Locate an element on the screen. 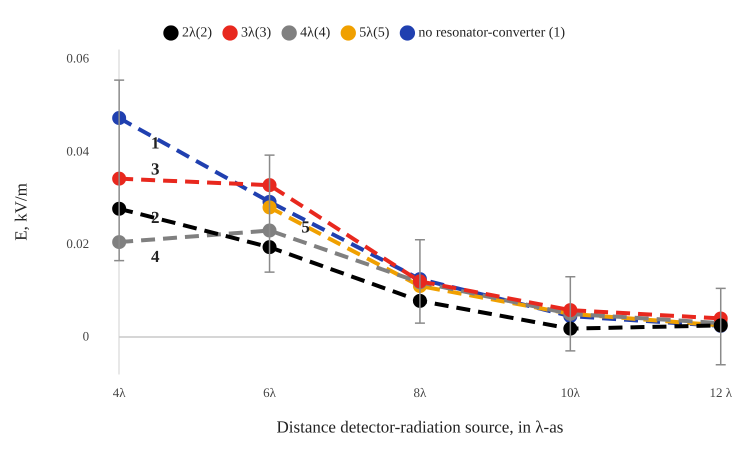 The image size is (752, 450). annotation: 4 is located at coordinates (155, 256).